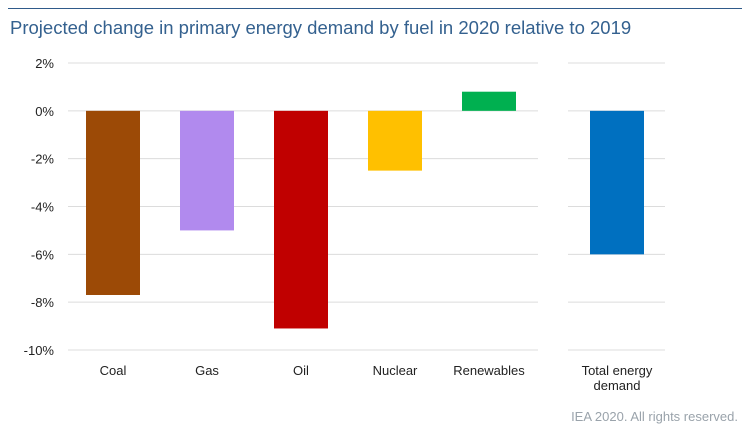  What do you see at coordinates (654, 416) in the screenshot?
I see `copyright-footer: IEA 2020. All rights reserved.` at bounding box center [654, 416].